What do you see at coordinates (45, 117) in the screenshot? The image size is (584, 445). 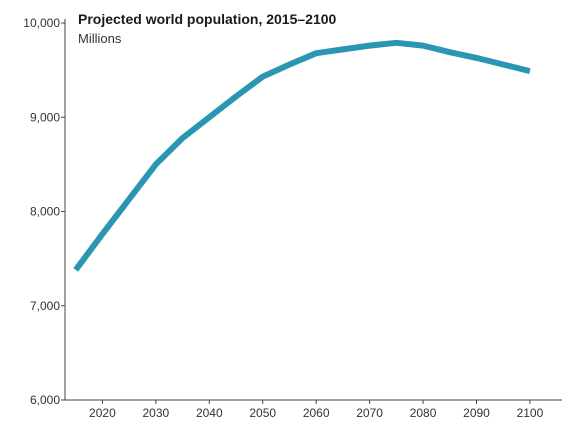 I see `y-tick-label: 9,000` at bounding box center [45, 117].